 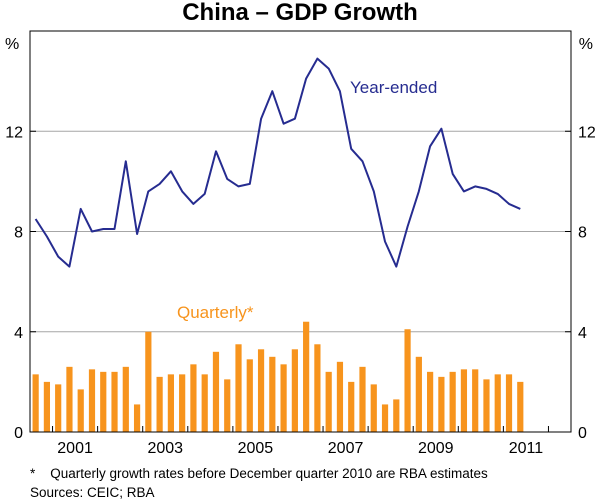 What do you see at coordinates (75, 448) in the screenshot?
I see `x-tick-label-2001: 2001` at bounding box center [75, 448].